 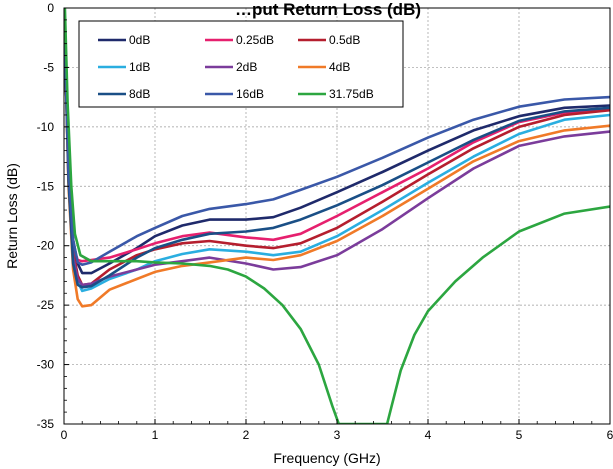 I want to click on chart-title: …put Return Loss (dB), so click(x=328, y=9).